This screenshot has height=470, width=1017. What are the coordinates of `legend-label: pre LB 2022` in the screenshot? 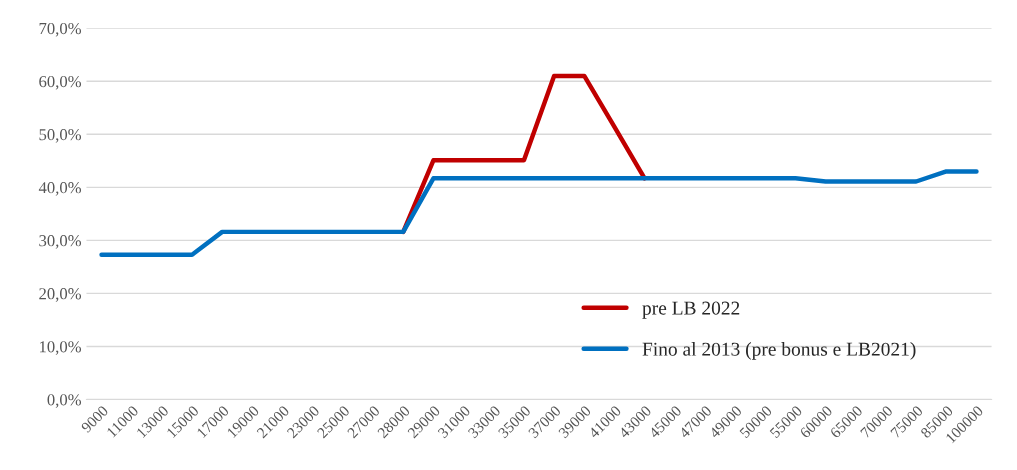 It's located at (691, 310).